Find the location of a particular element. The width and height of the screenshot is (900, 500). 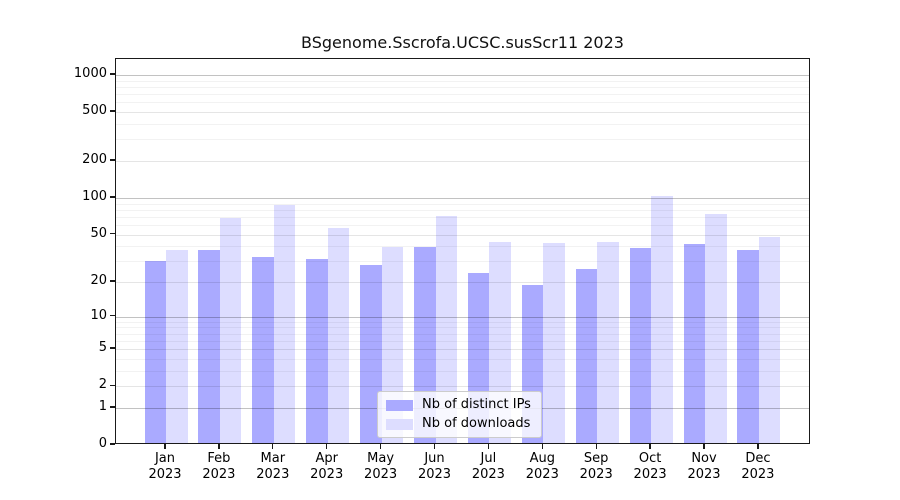

bar-distinct-ips-may is located at coordinates (371, 353).